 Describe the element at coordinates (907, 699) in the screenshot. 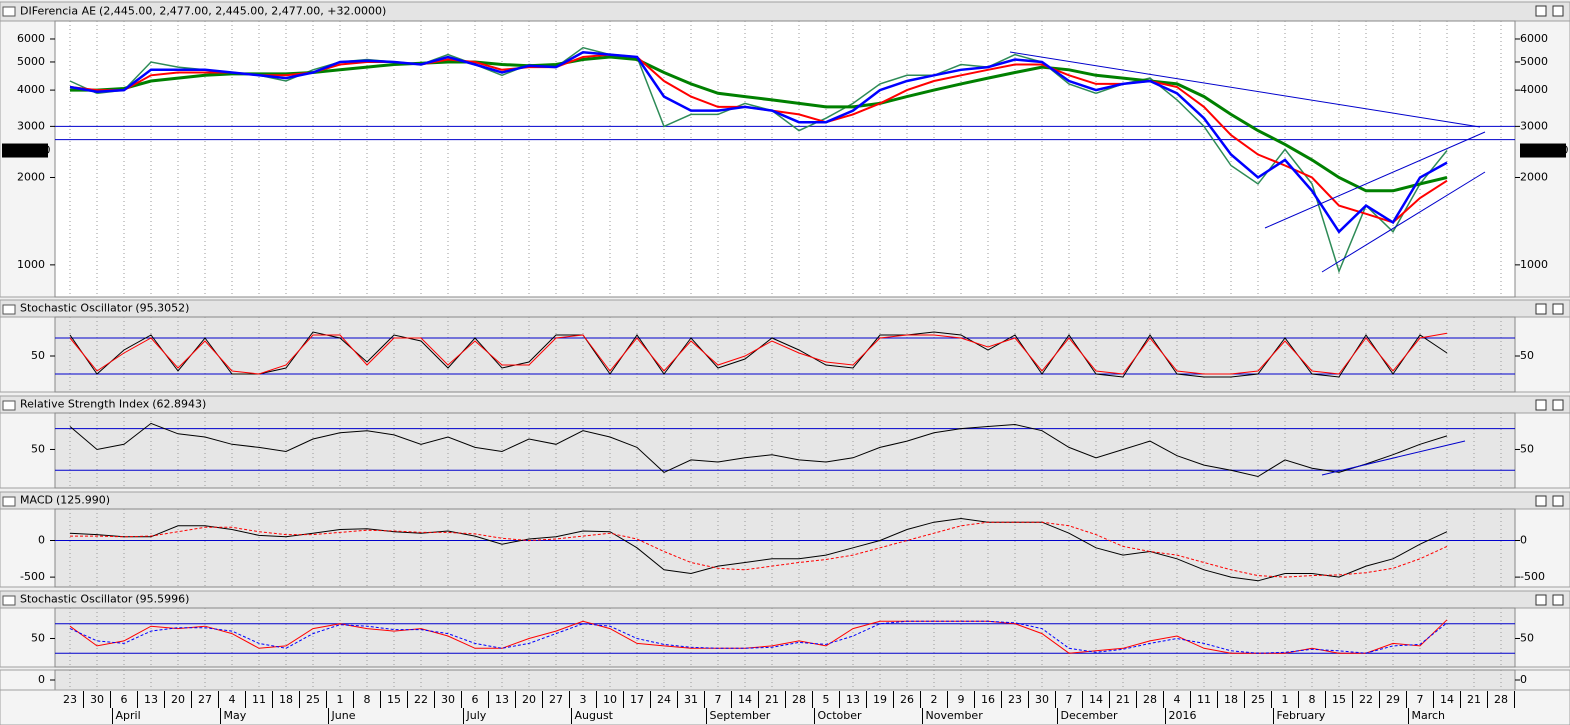

I see `x-tick-label: 26` at that location.